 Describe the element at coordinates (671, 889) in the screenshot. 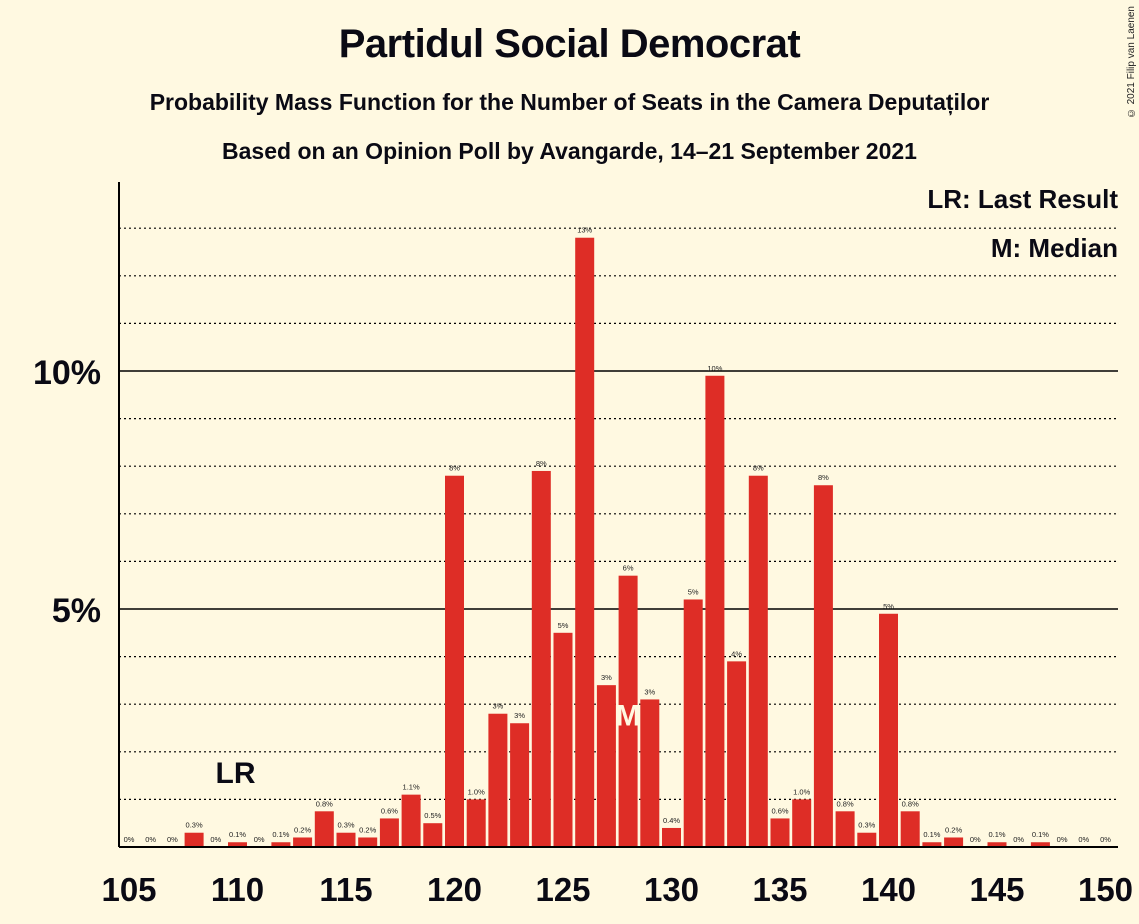

I see `x-tick-label: 130` at that location.